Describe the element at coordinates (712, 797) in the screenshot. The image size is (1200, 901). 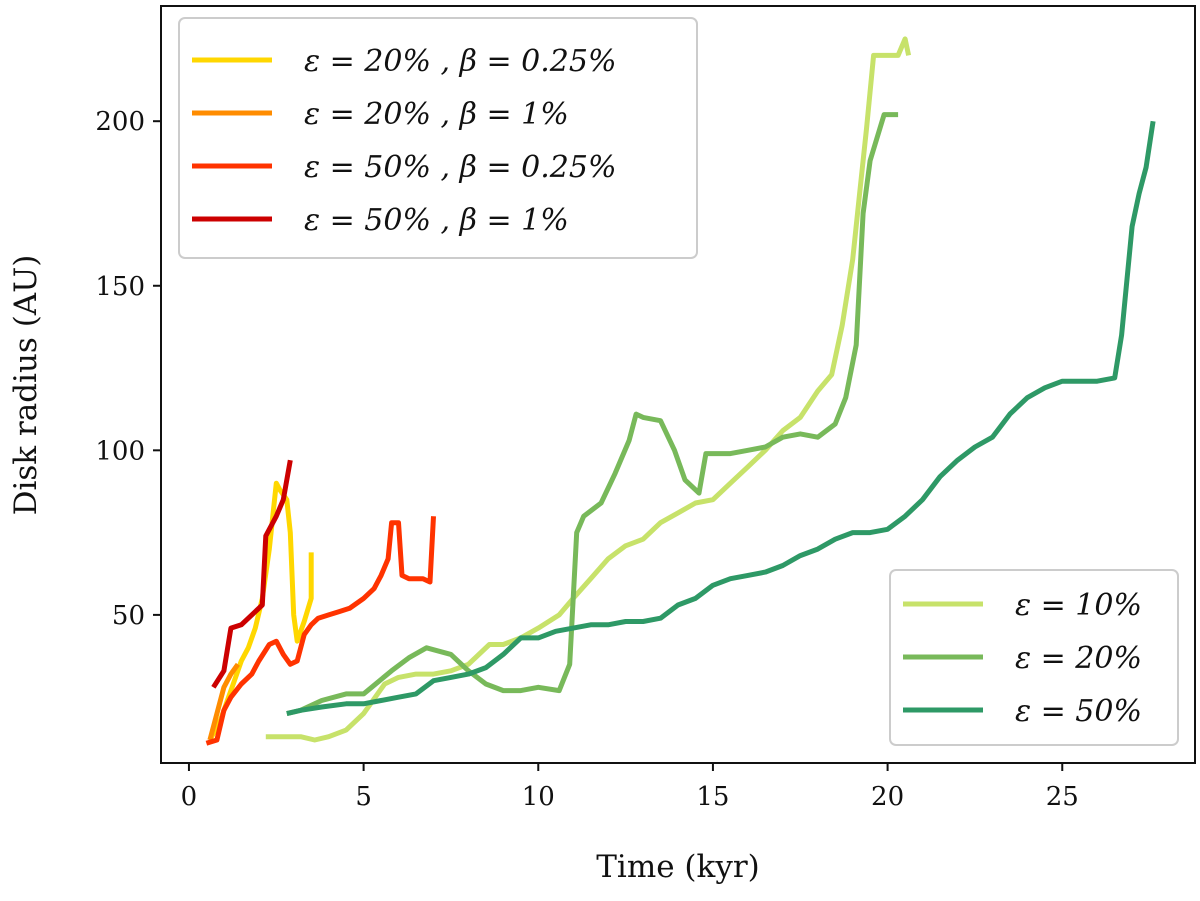
I see `x-tick-label: 15` at that location.